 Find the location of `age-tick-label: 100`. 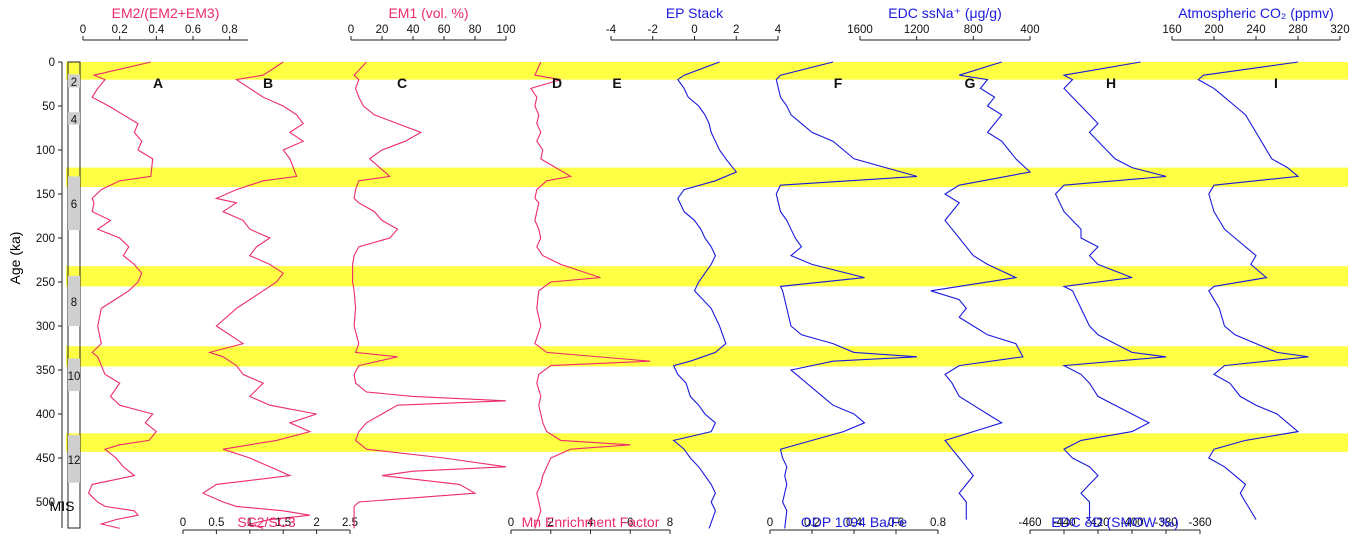

age-tick-label: 100 is located at coordinates (45, 151).